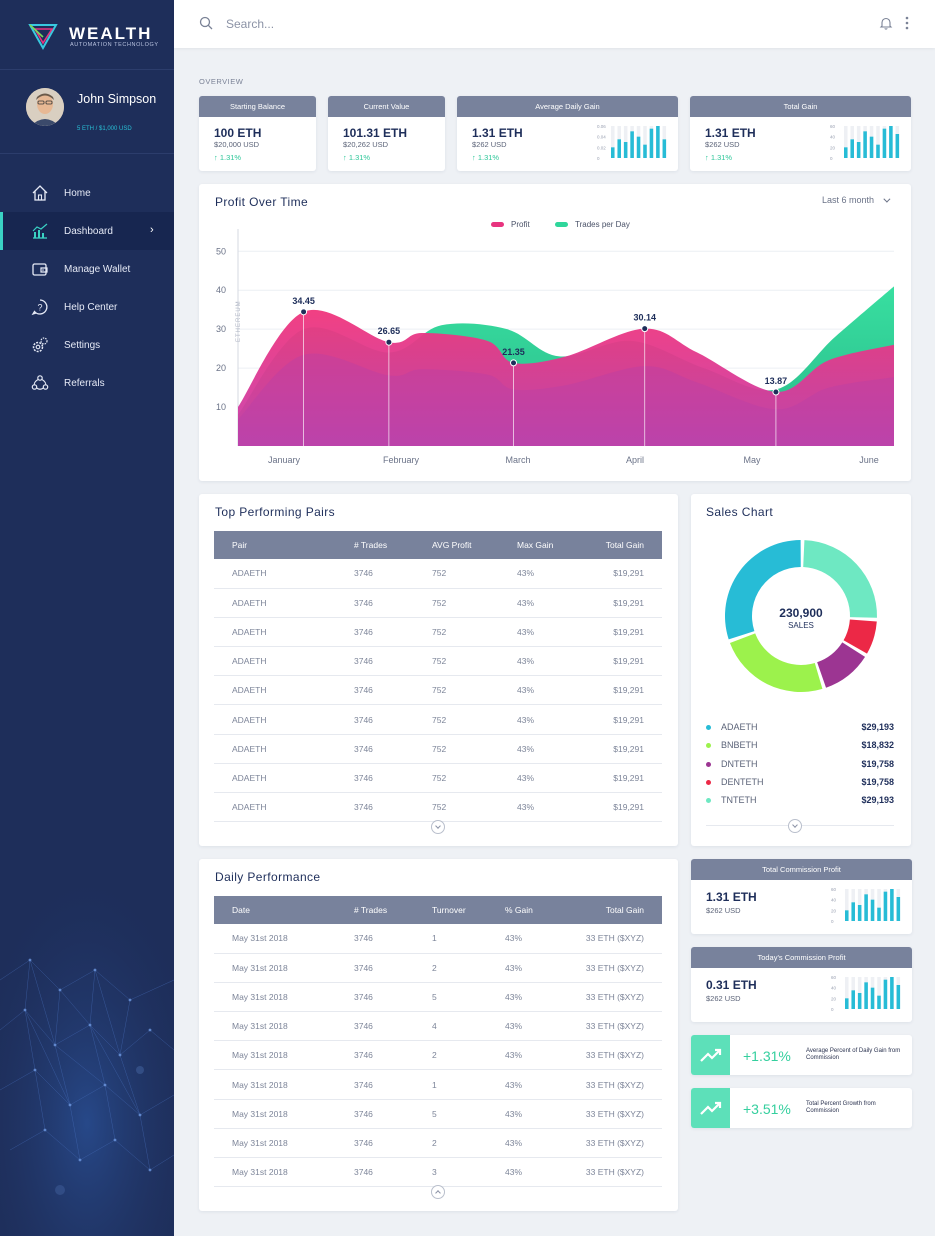 The height and width of the screenshot is (1236, 935). Describe the element at coordinates (800, 766) in the screenshot. I see `legend-item: DNTETH $19,758` at that location.